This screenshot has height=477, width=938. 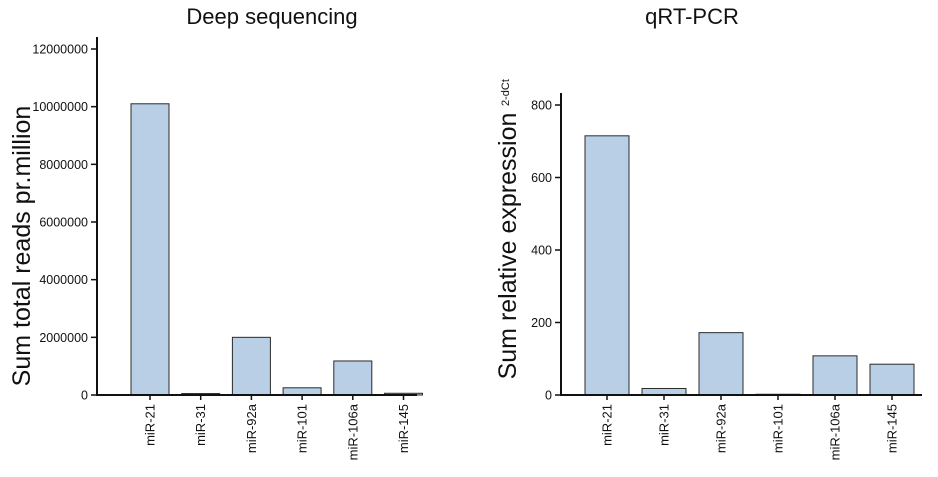 What do you see at coordinates (60, 107) in the screenshot?
I see `deep-sequencing-y-tick-label: 10000000` at bounding box center [60, 107].